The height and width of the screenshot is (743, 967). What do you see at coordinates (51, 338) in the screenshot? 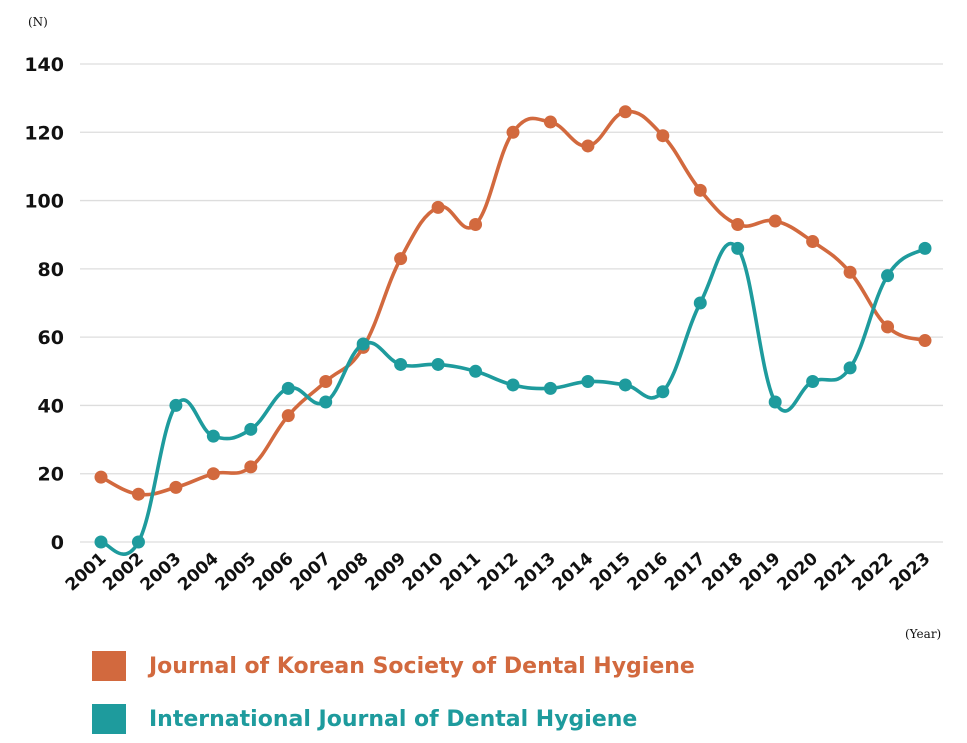
I see `y-tick-label: 60` at bounding box center [51, 338].